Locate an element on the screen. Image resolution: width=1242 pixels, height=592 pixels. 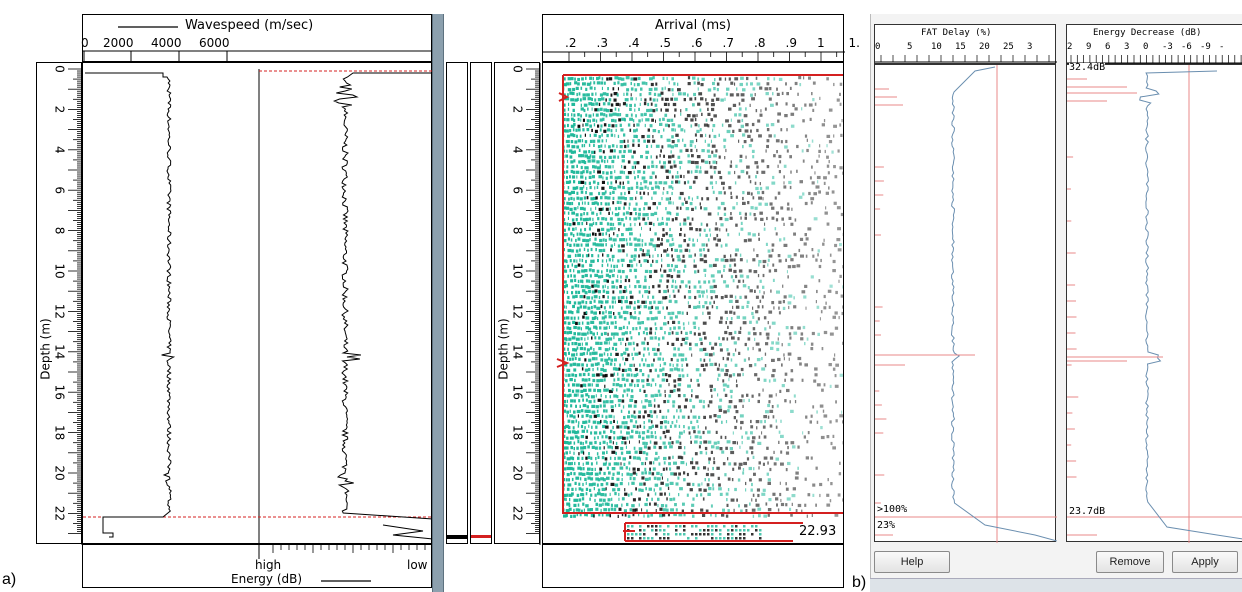
energy-decrease-tick-label: -9 is located at coordinates (1205, 47).